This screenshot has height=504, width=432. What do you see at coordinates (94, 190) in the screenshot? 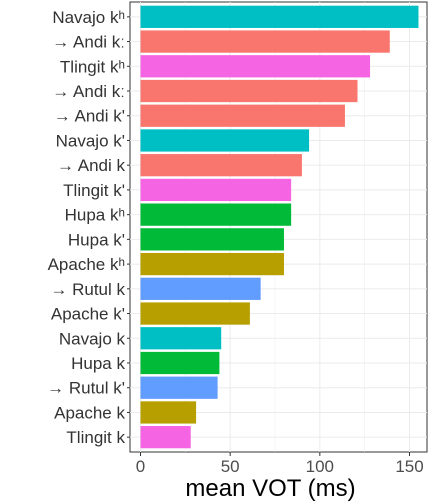
I see `y-tick-label: Tlingit k'` at bounding box center [94, 190].